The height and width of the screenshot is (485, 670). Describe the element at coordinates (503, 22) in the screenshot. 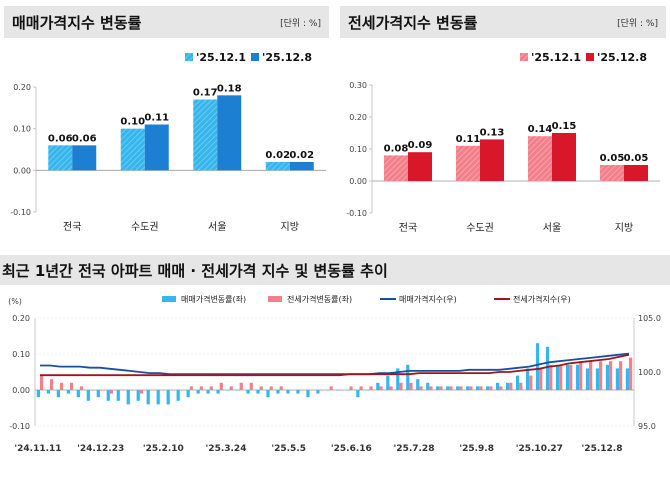

I see `lease-panel-header: 전세가격지수 변동률 [단위 : %]` at that location.